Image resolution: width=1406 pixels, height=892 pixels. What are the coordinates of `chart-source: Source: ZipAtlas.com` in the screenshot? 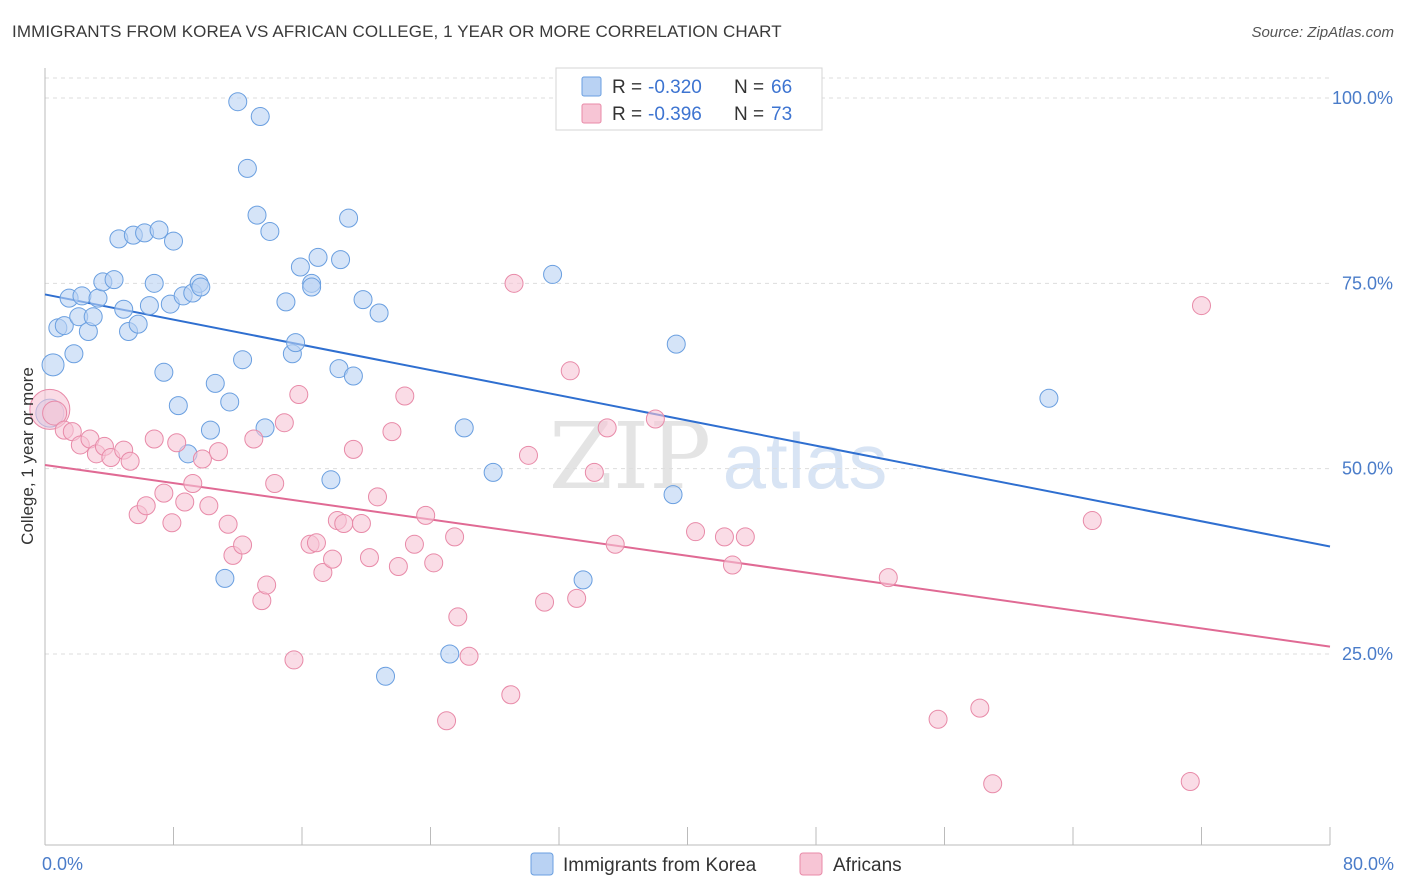 It's located at (1322, 32).